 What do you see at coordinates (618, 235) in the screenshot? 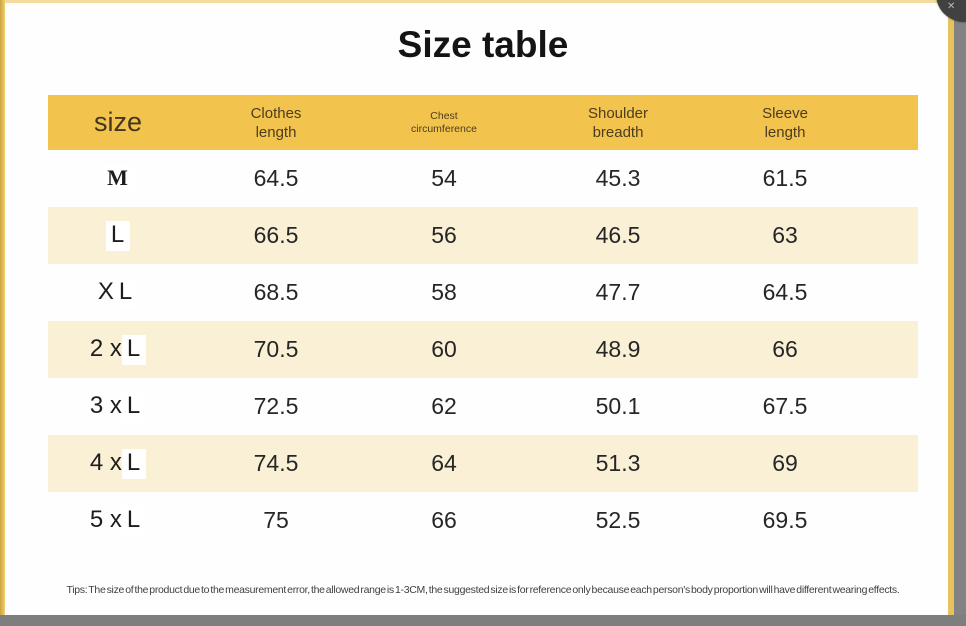
I see `shoulder-breadth-cell: 46.5` at bounding box center [618, 235].